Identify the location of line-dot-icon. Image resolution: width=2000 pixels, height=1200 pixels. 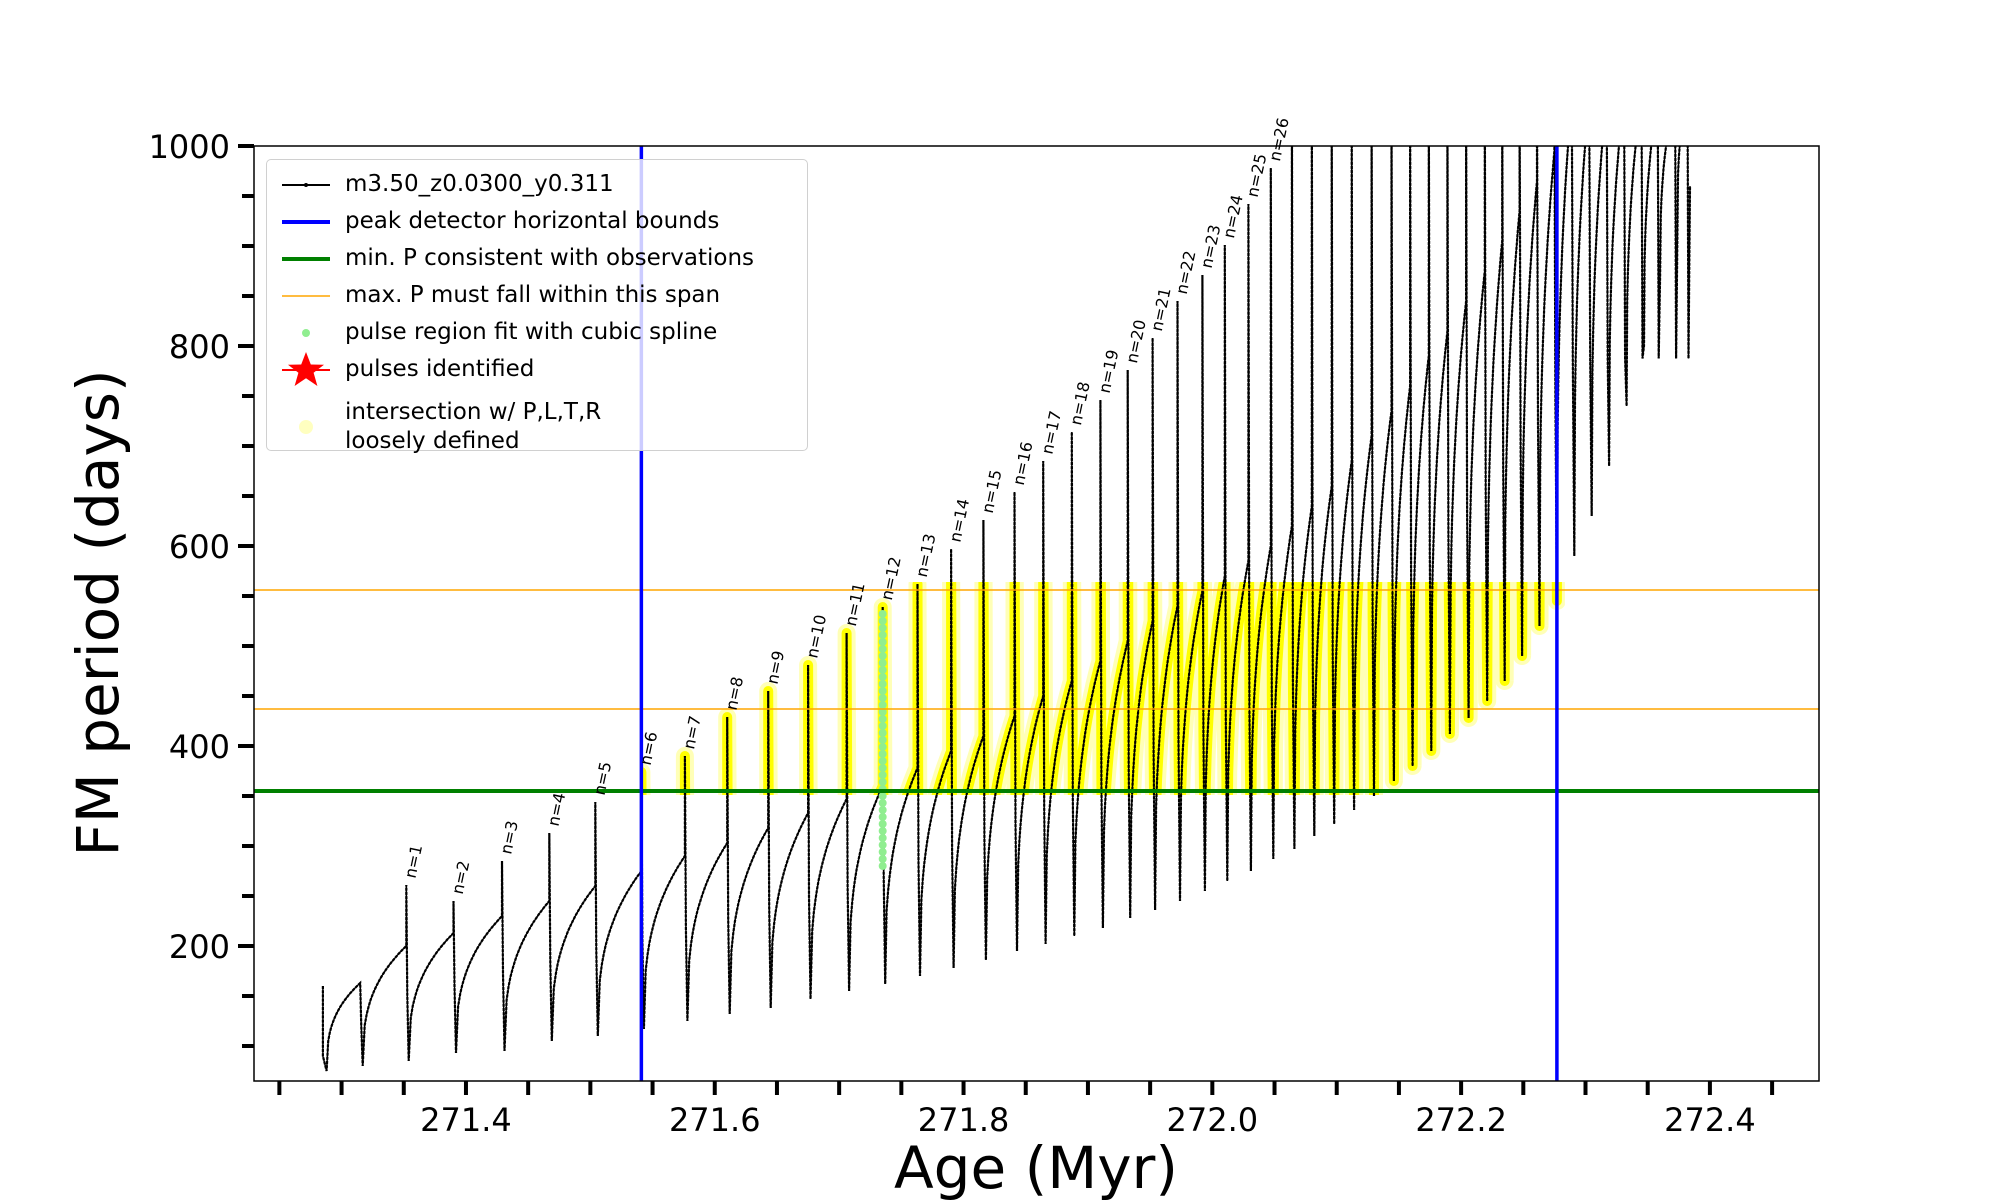
(306, 185).